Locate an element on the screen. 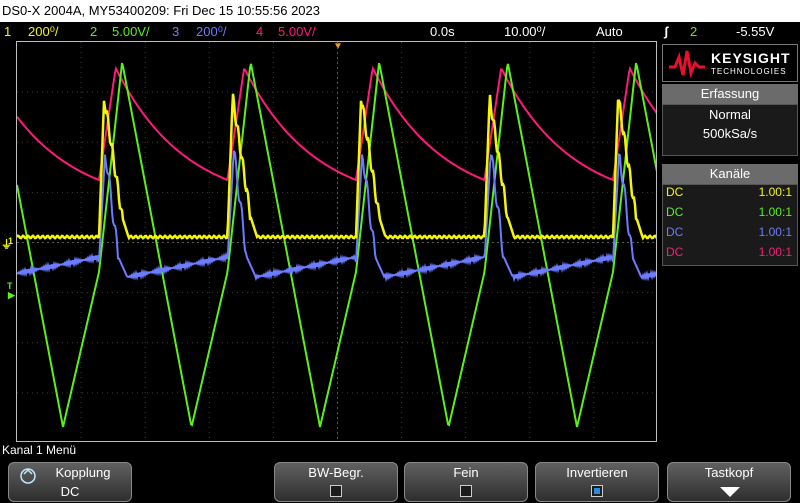 This screenshot has height=503, width=800. ch1-ground-marker-label: 1 is located at coordinates (11, 241).